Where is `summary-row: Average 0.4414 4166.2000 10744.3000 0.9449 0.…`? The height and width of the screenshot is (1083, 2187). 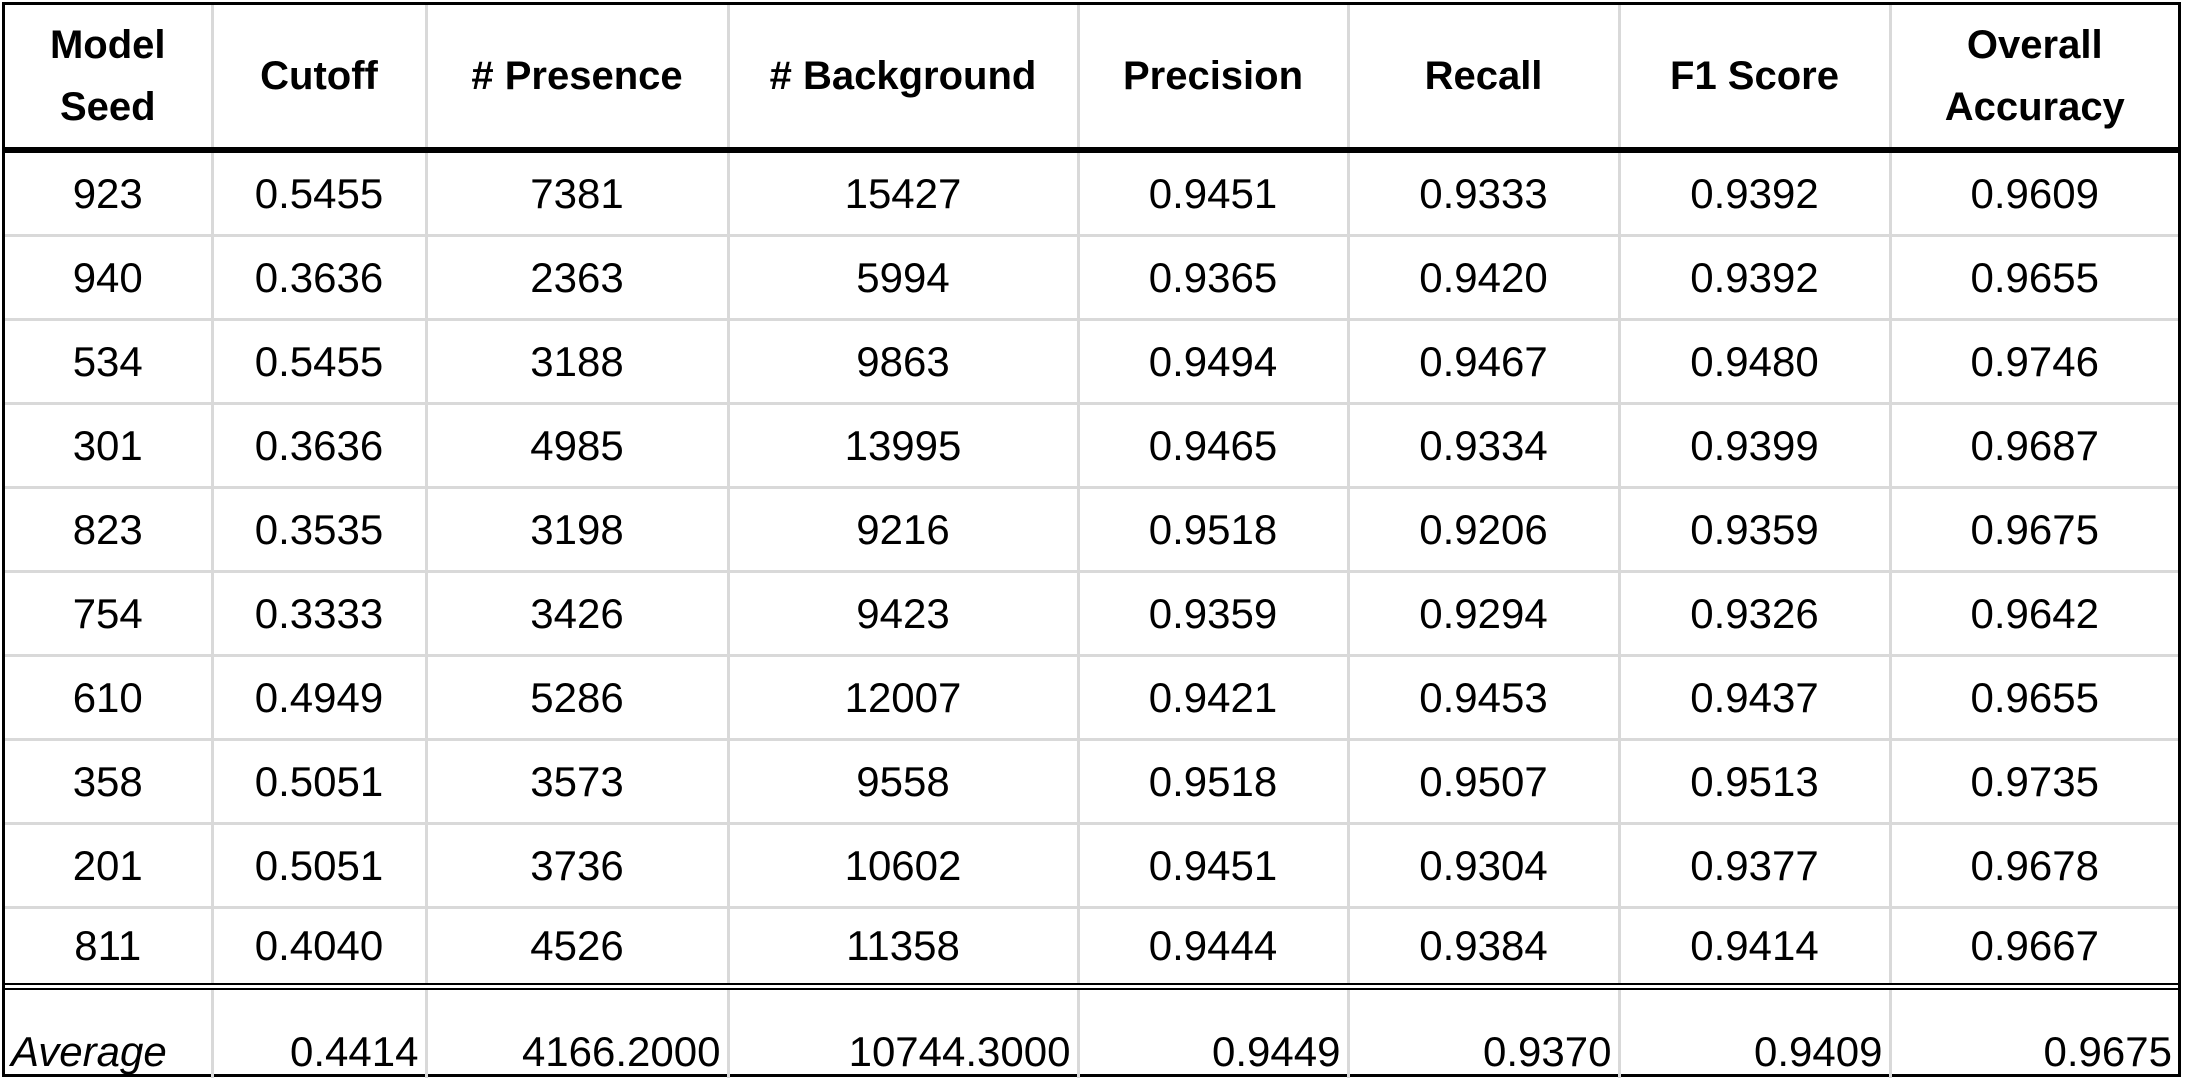
summary-row: Average 0.4414 4166.2000 10744.3000 0.9449 0.… is located at coordinates (1091, 1032).